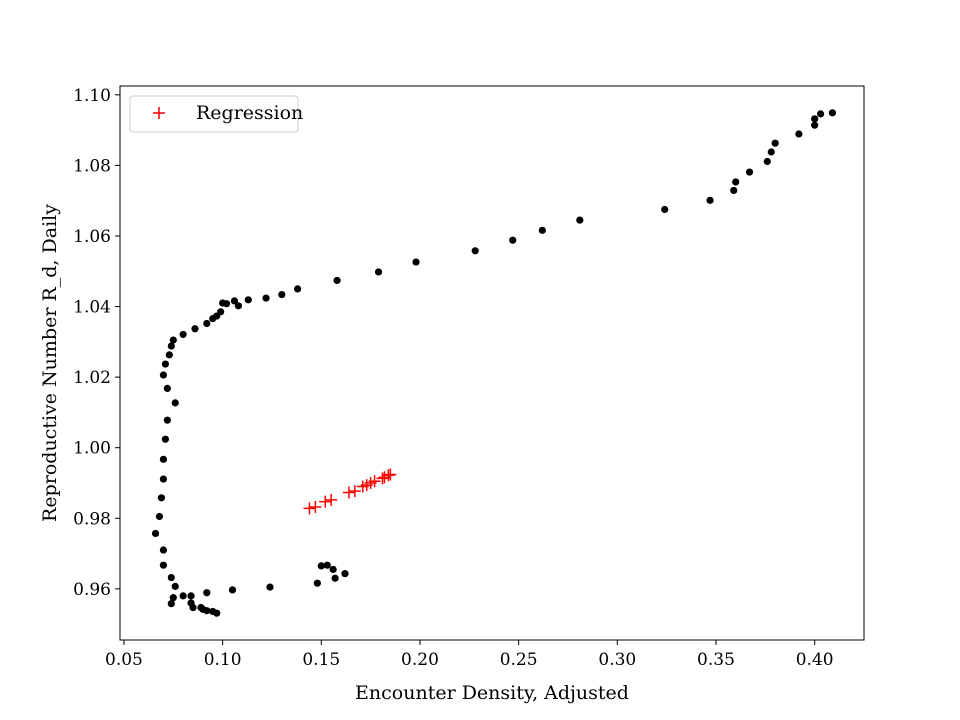  I want to click on legend-entry-regression: Regression, so click(249, 113).